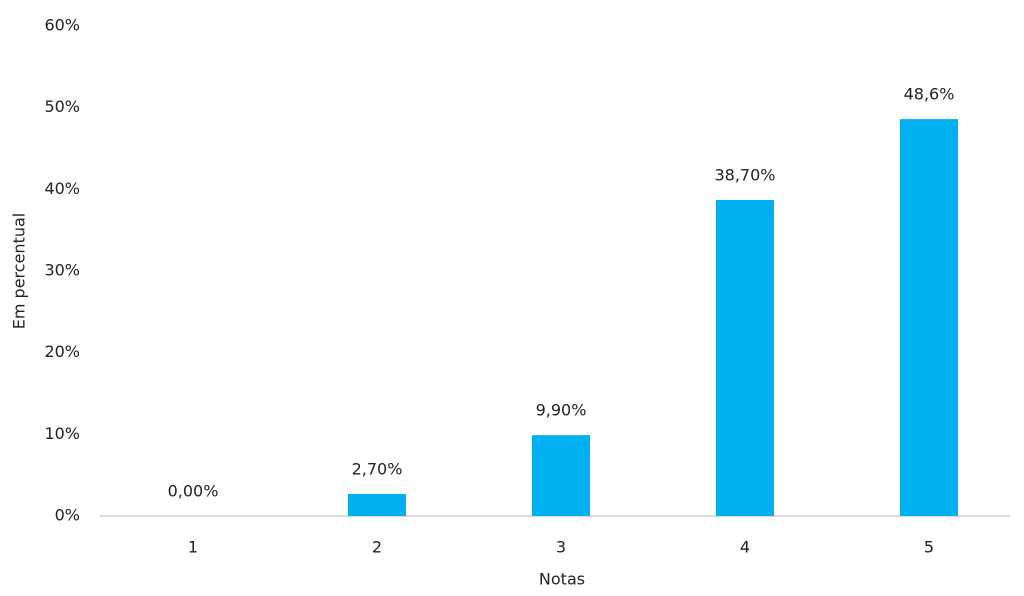 Image resolution: width=1024 pixels, height=596 pixels. What do you see at coordinates (562, 579) in the screenshot?
I see `x-axis-title: Notas` at bounding box center [562, 579].